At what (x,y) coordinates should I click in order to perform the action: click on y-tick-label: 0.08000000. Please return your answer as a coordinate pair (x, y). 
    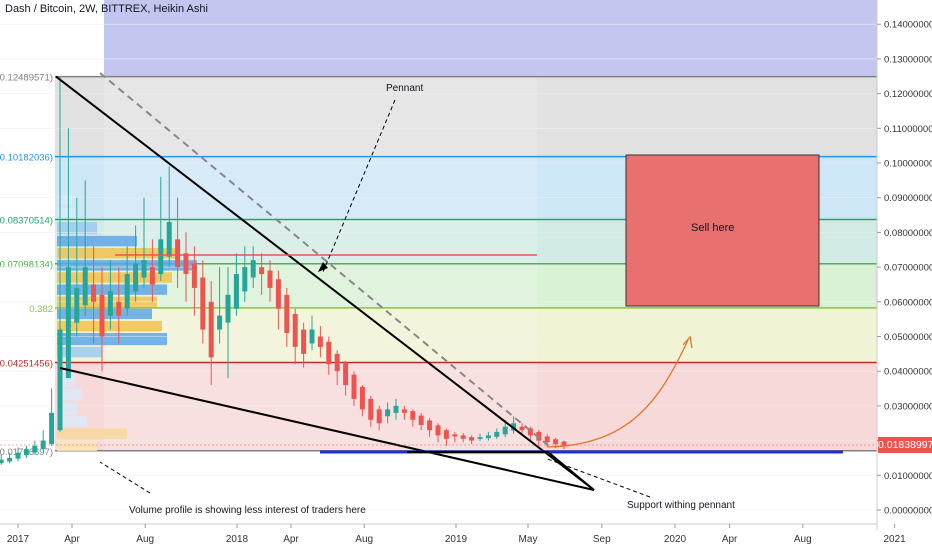
    Looking at the image, I should click on (908, 233).